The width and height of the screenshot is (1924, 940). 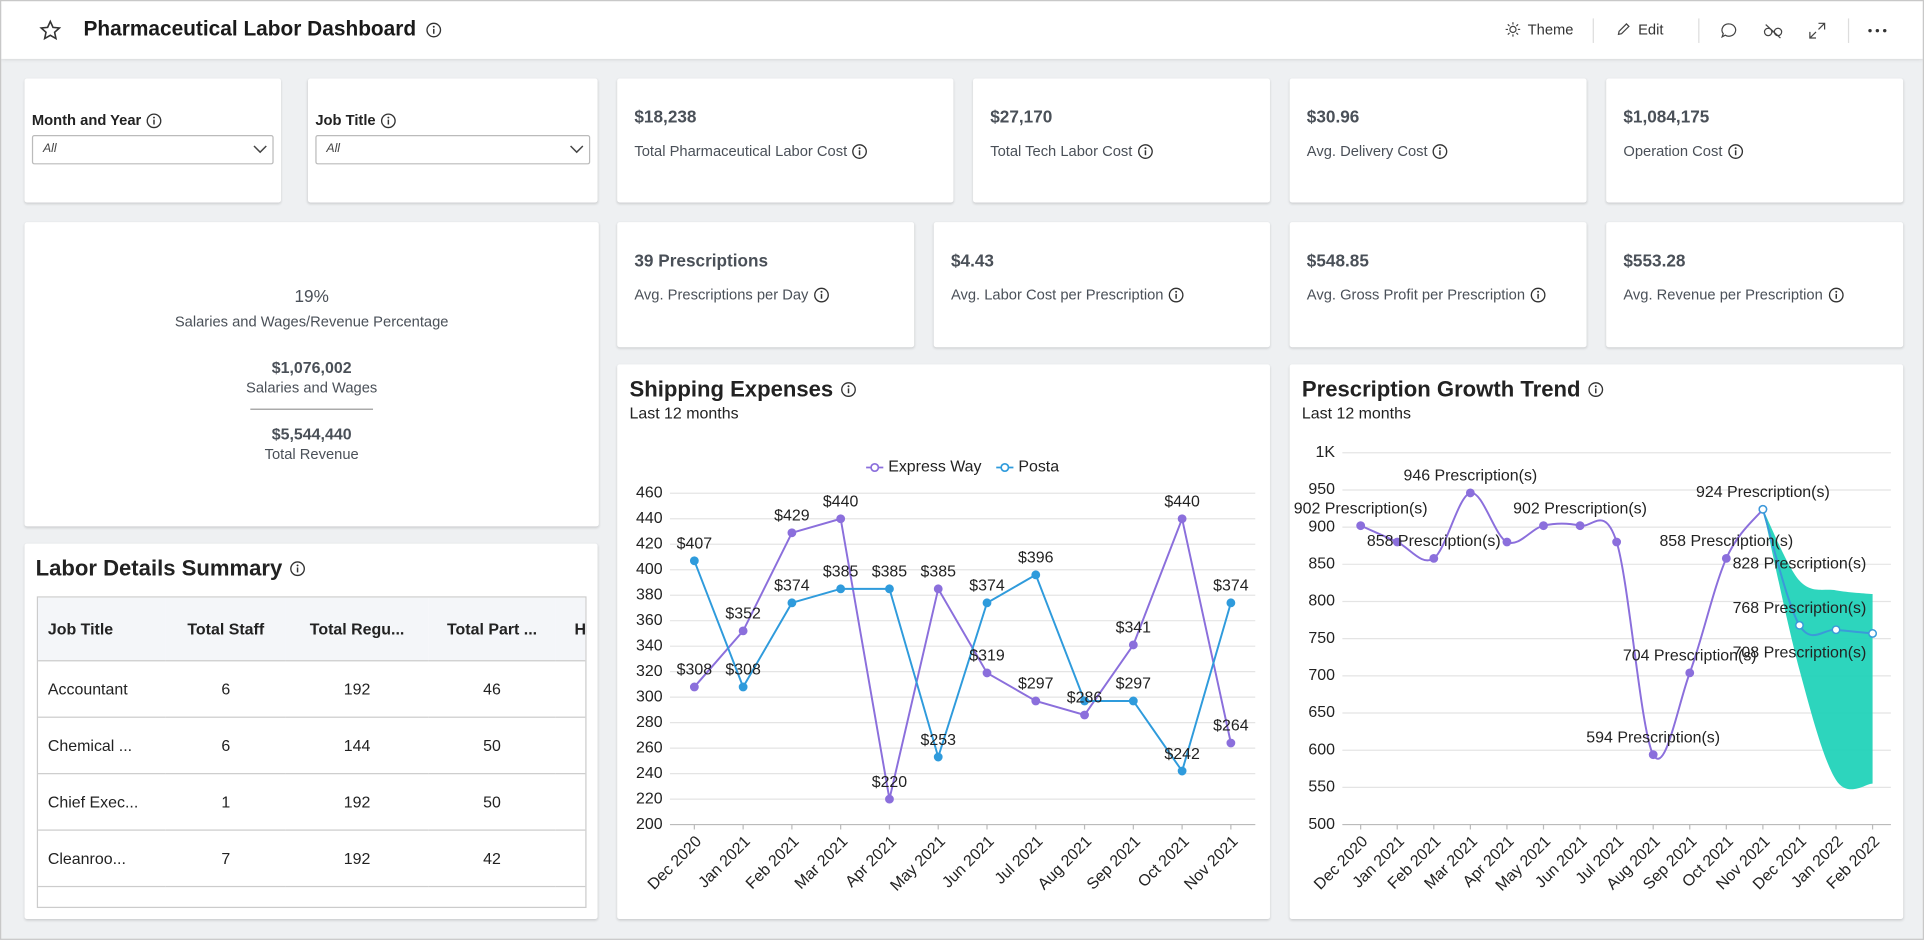 I want to click on chart-subtitle: Last 12 months, so click(x=1356, y=413).